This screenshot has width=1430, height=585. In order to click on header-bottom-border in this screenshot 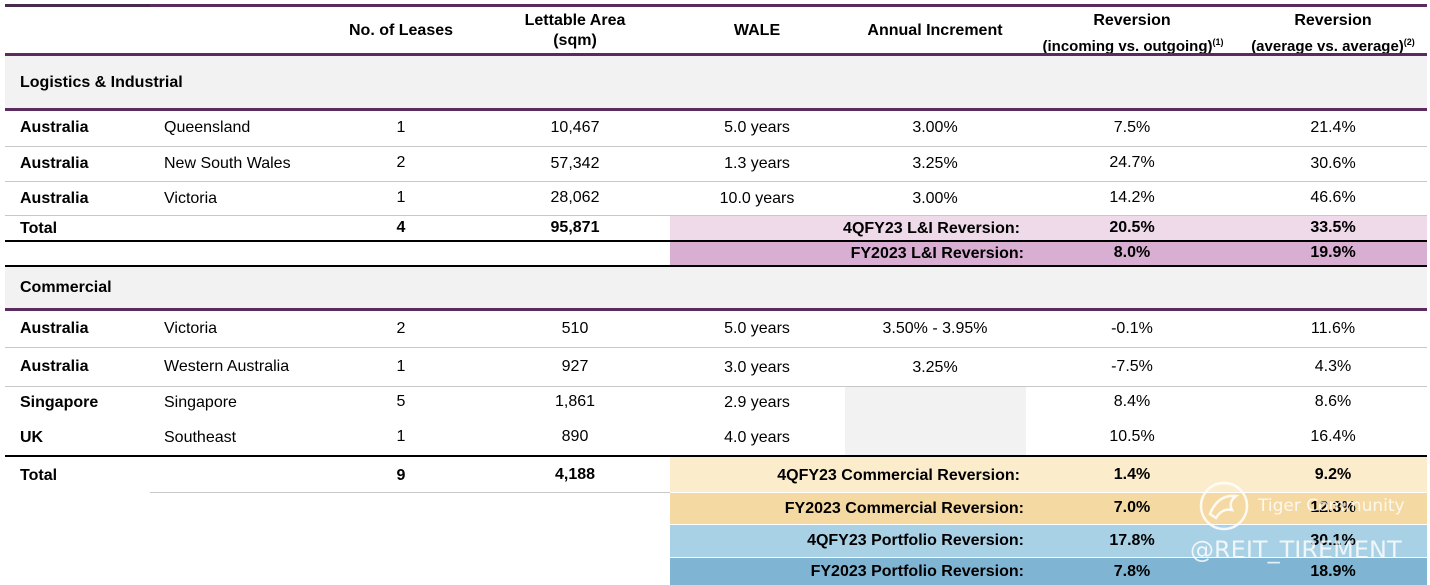, I will do `click(716, 54)`.